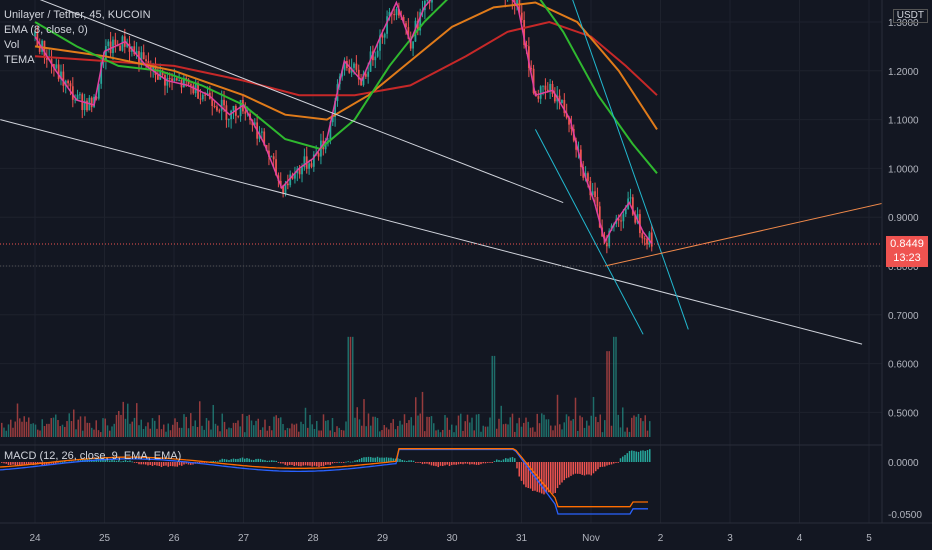  Describe the element at coordinates (910, 16) in the screenshot. I see `currency-label: USDT` at that location.